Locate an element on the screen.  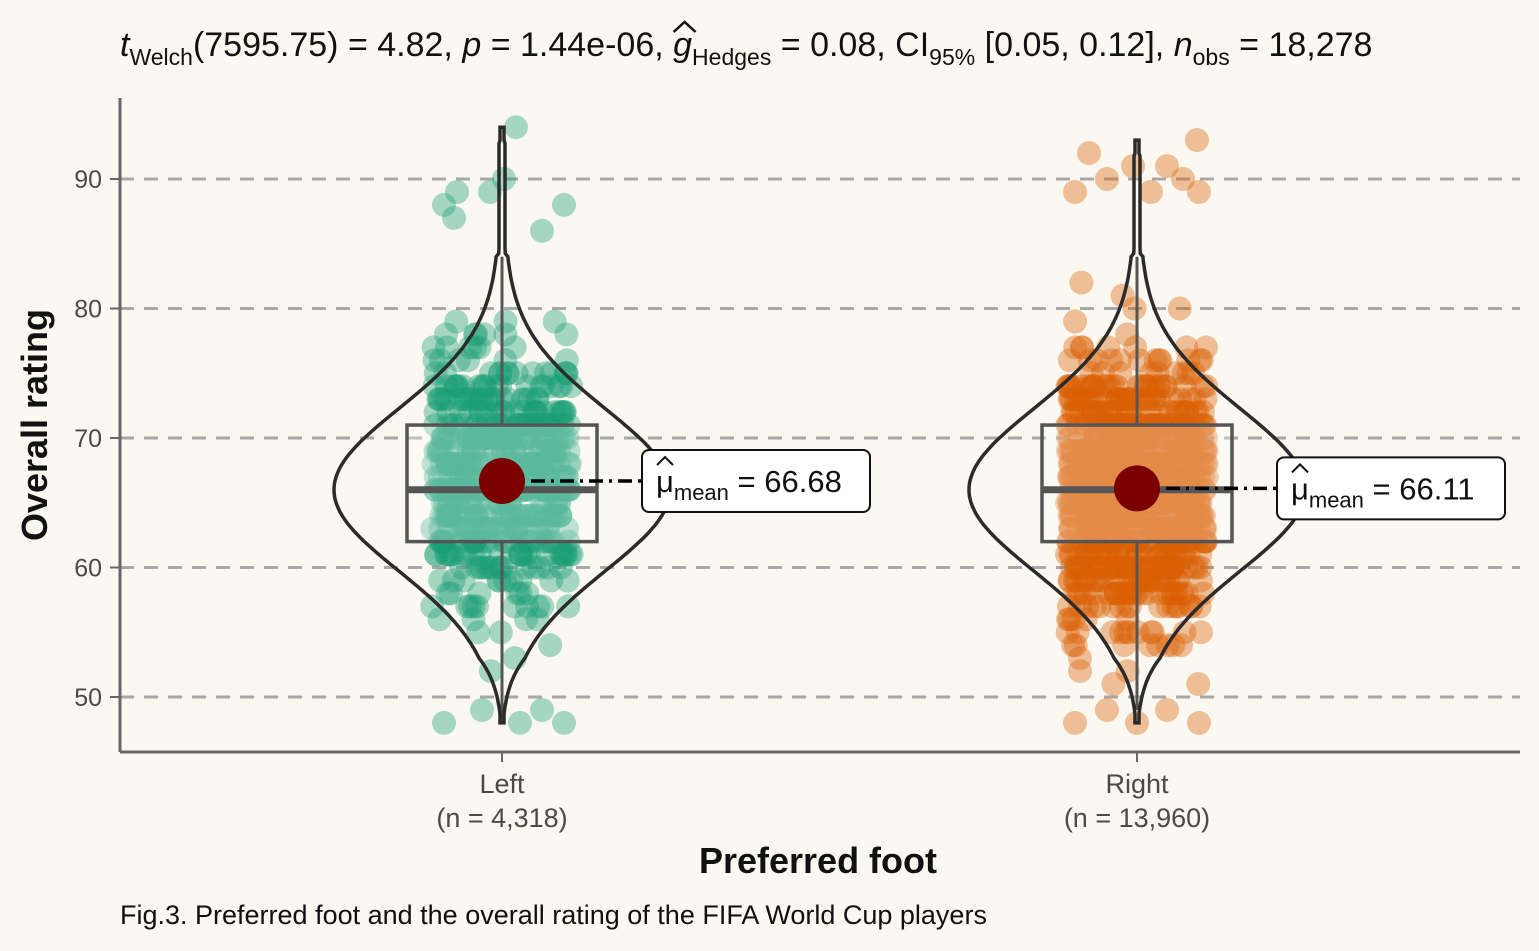
mu-hat-left is located at coordinates (665, 460).